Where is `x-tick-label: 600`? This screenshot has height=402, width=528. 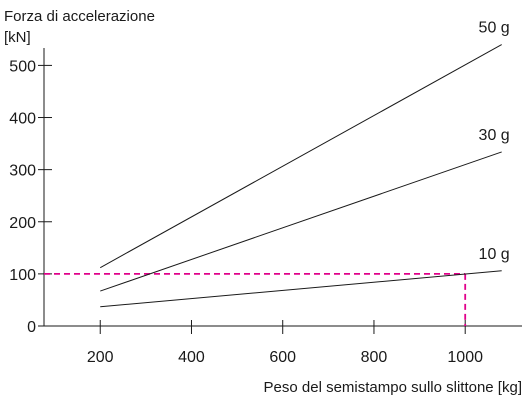
x-tick-label: 600 is located at coordinates (282, 357).